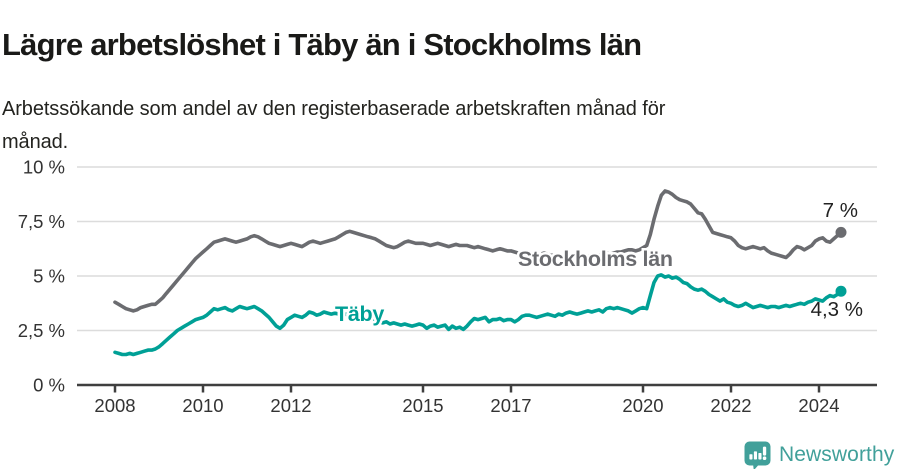  Describe the element at coordinates (510, 405) in the screenshot. I see `x-tick-label: 2017` at that location.